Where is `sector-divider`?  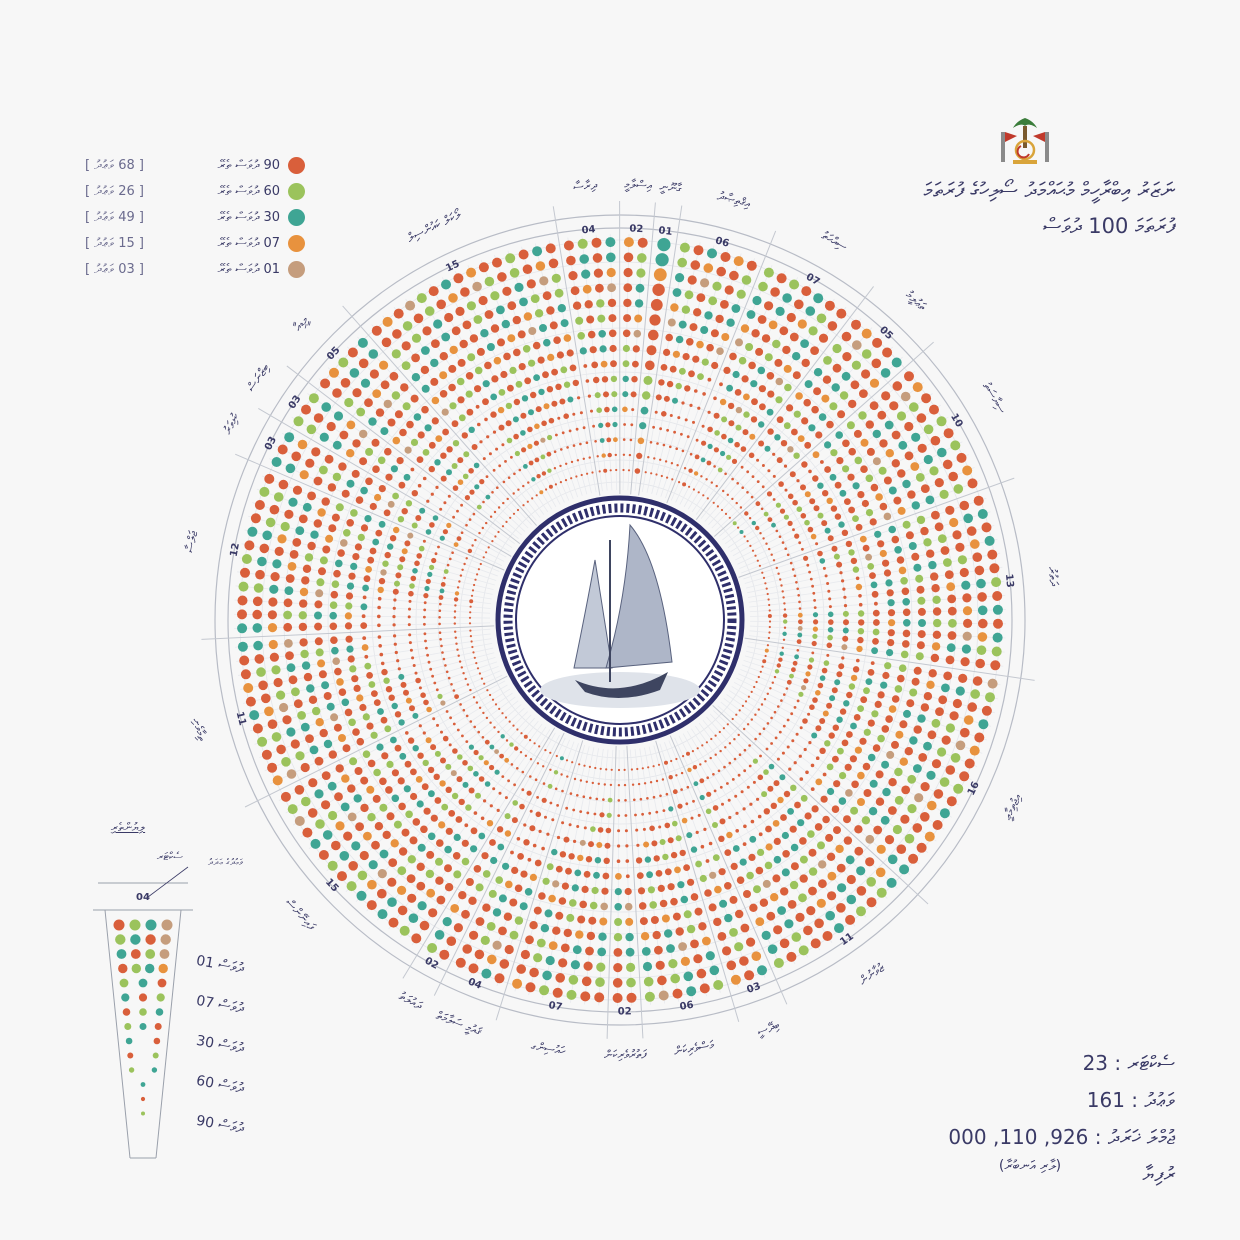
sector-divider is located at coordinates (660, 350).